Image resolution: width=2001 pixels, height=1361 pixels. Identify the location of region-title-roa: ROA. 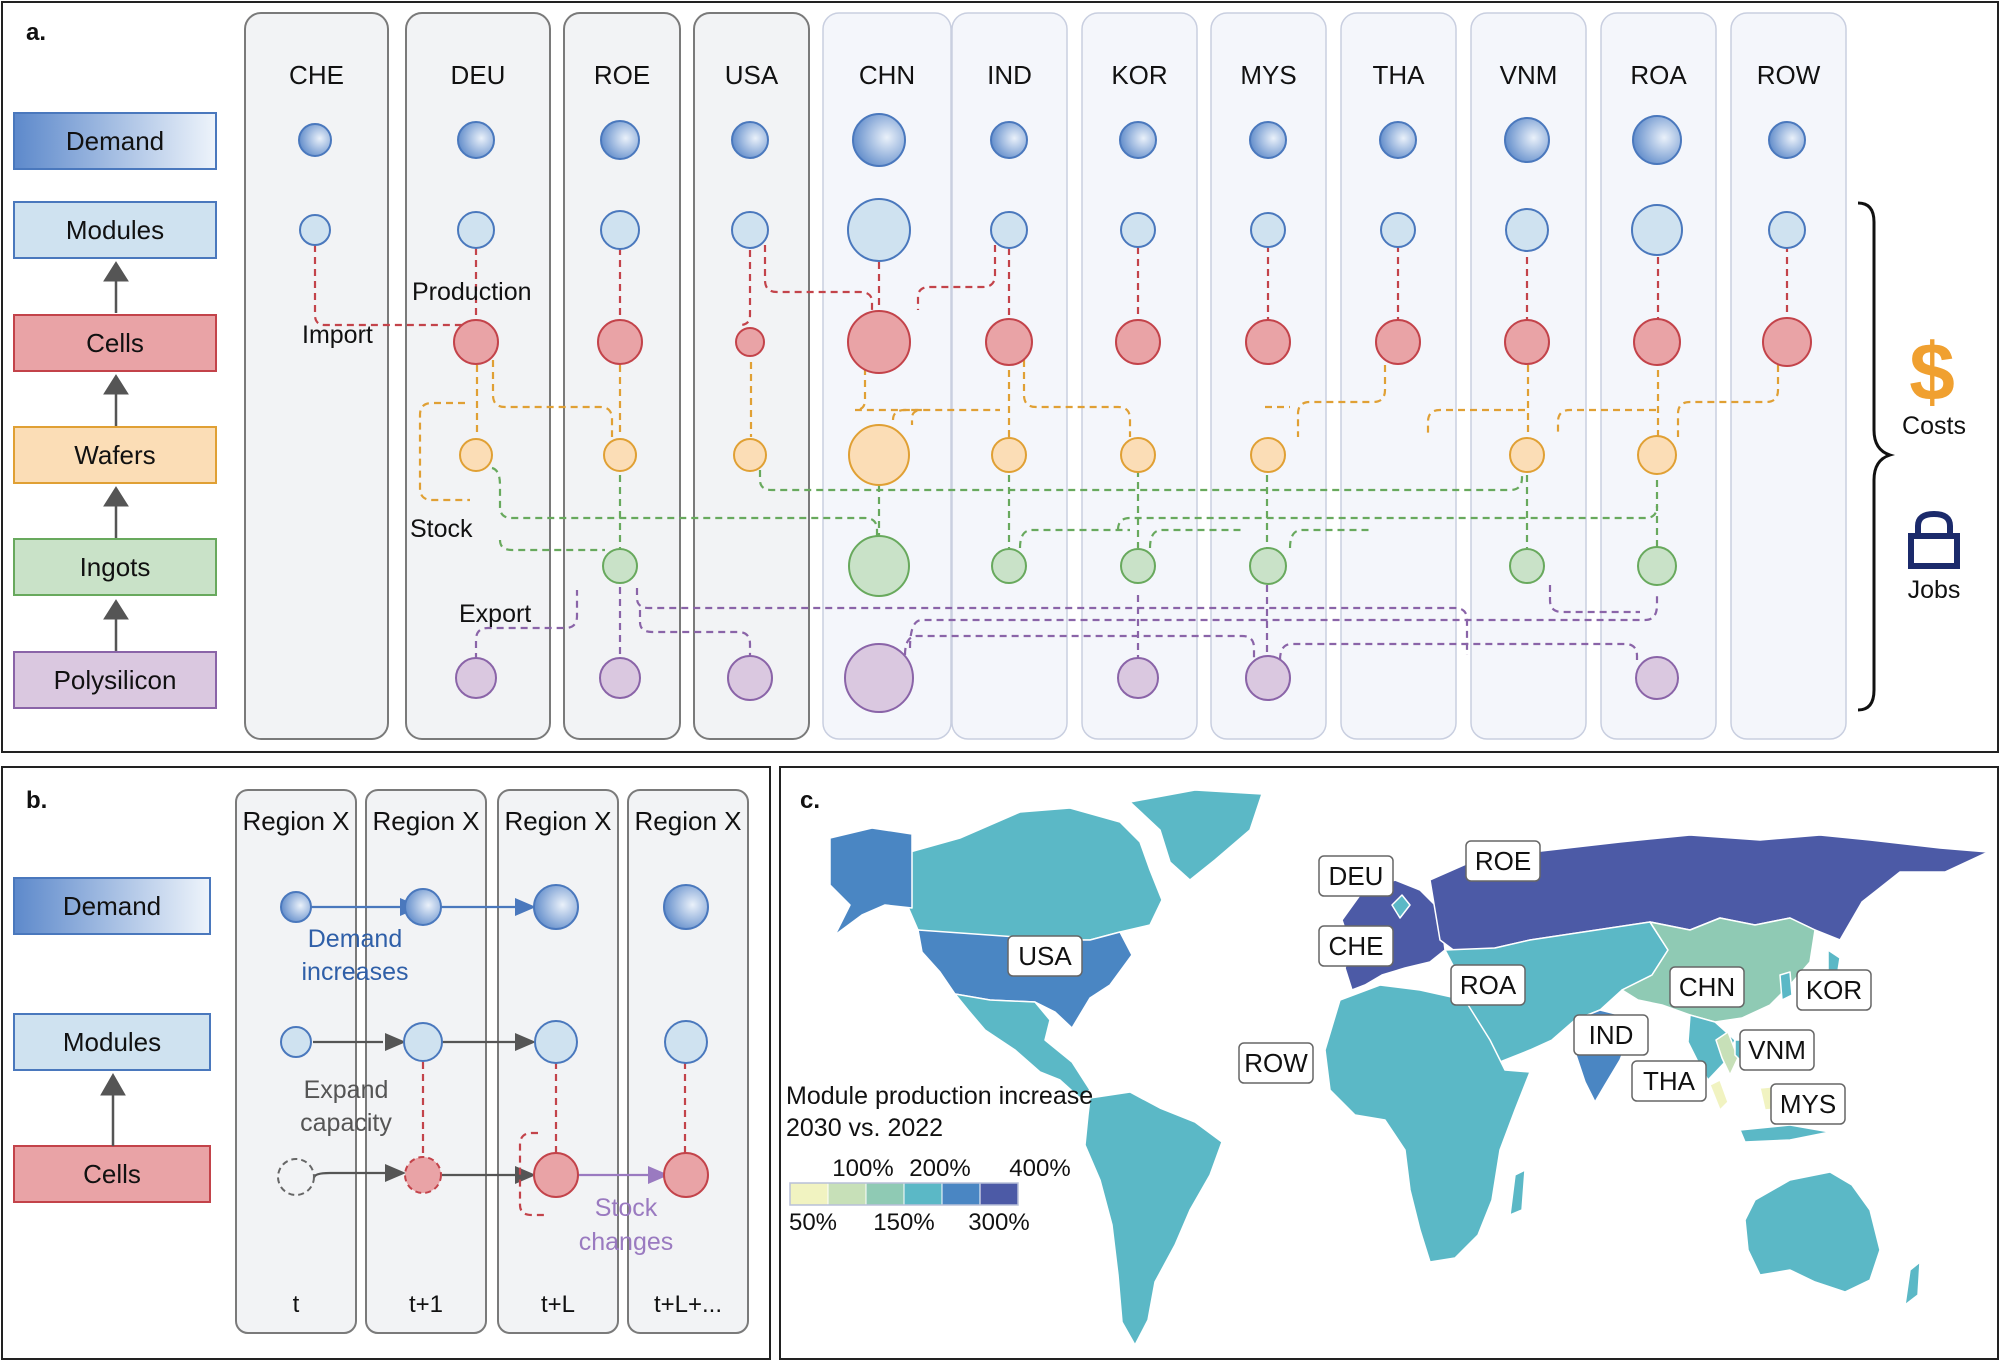
(1658, 75).